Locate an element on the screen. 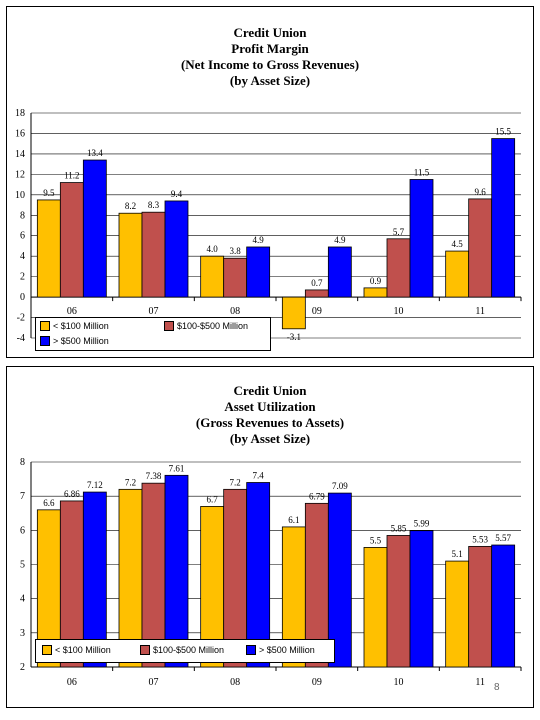  data-label: 7.61 is located at coordinates (177, 468).